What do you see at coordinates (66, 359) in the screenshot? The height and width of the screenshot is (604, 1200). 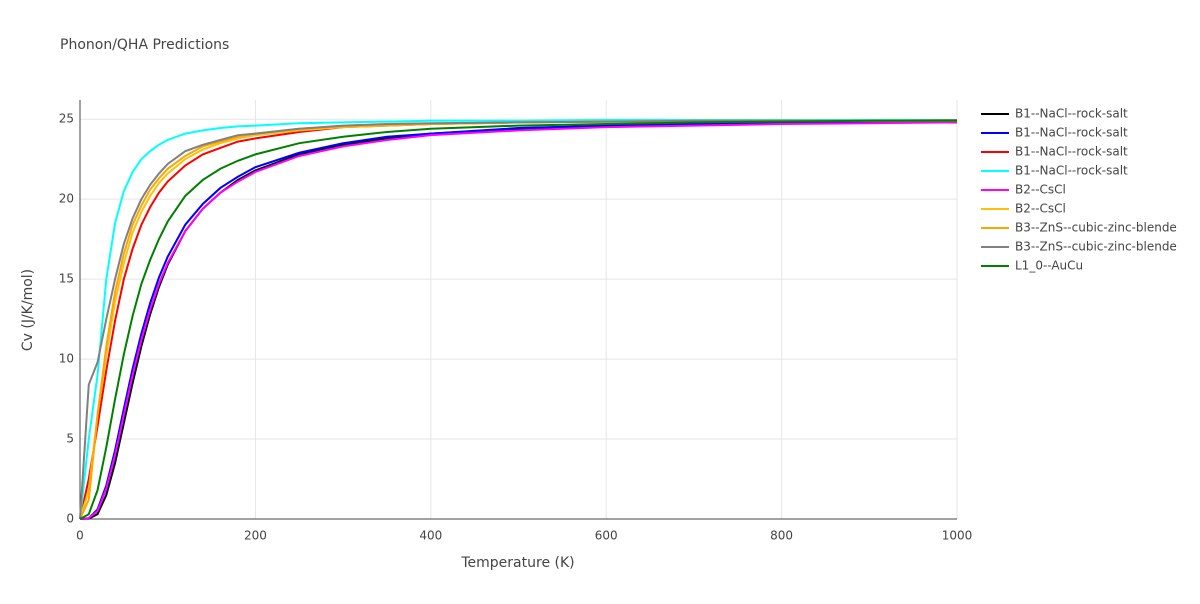 I see `y-tick-label: 10` at bounding box center [66, 359].